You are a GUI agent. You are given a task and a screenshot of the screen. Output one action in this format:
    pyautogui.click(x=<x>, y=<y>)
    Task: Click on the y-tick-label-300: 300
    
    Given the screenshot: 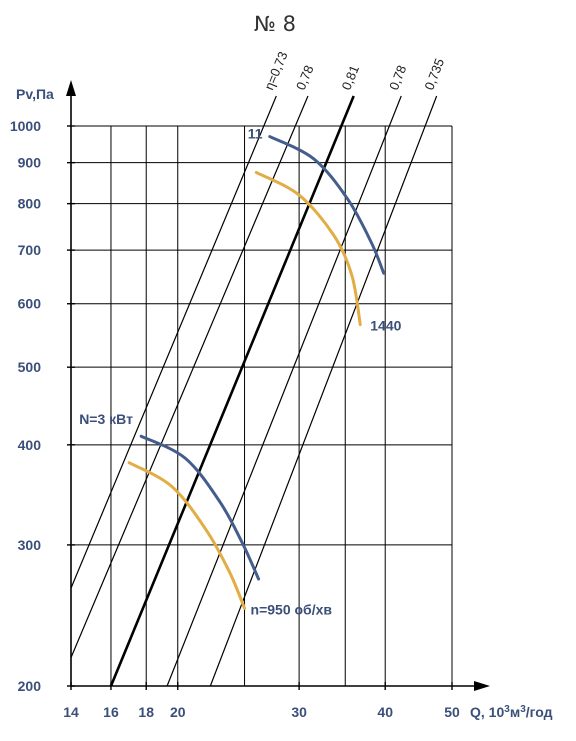 What is the action you would take?
    pyautogui.click(x=30, y=545)
    